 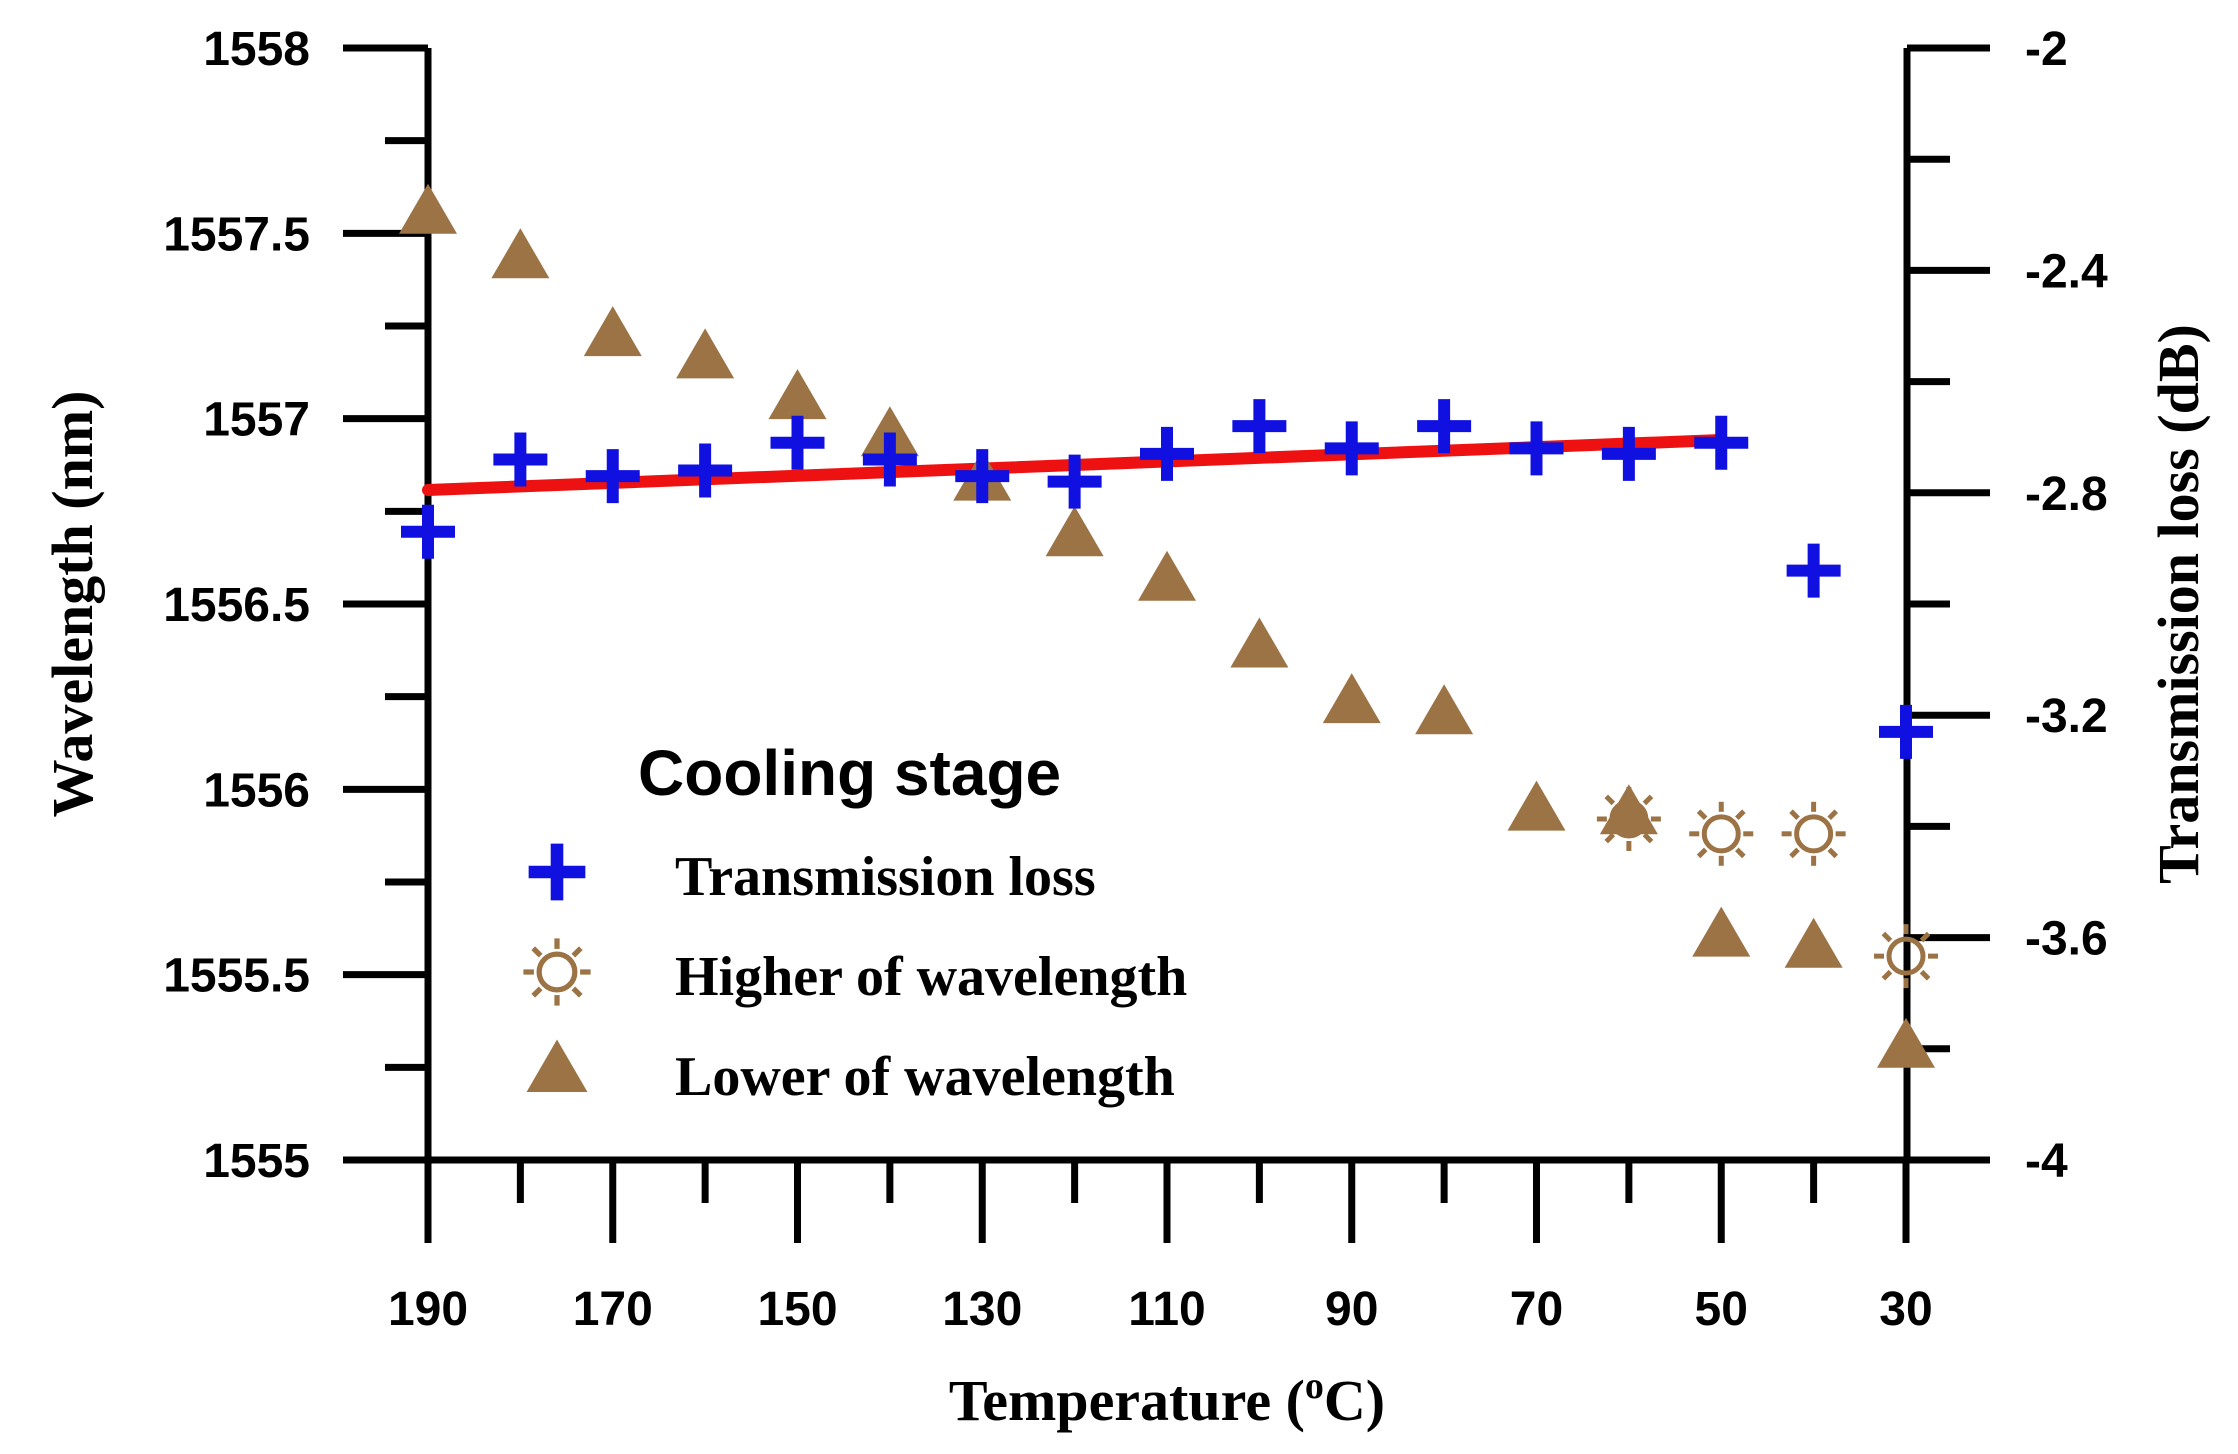 What do you see at coordinates (2046, 1161) in the screenshot?
I see `y2-tick-label: -4` at bounding box center [2046, 1161].